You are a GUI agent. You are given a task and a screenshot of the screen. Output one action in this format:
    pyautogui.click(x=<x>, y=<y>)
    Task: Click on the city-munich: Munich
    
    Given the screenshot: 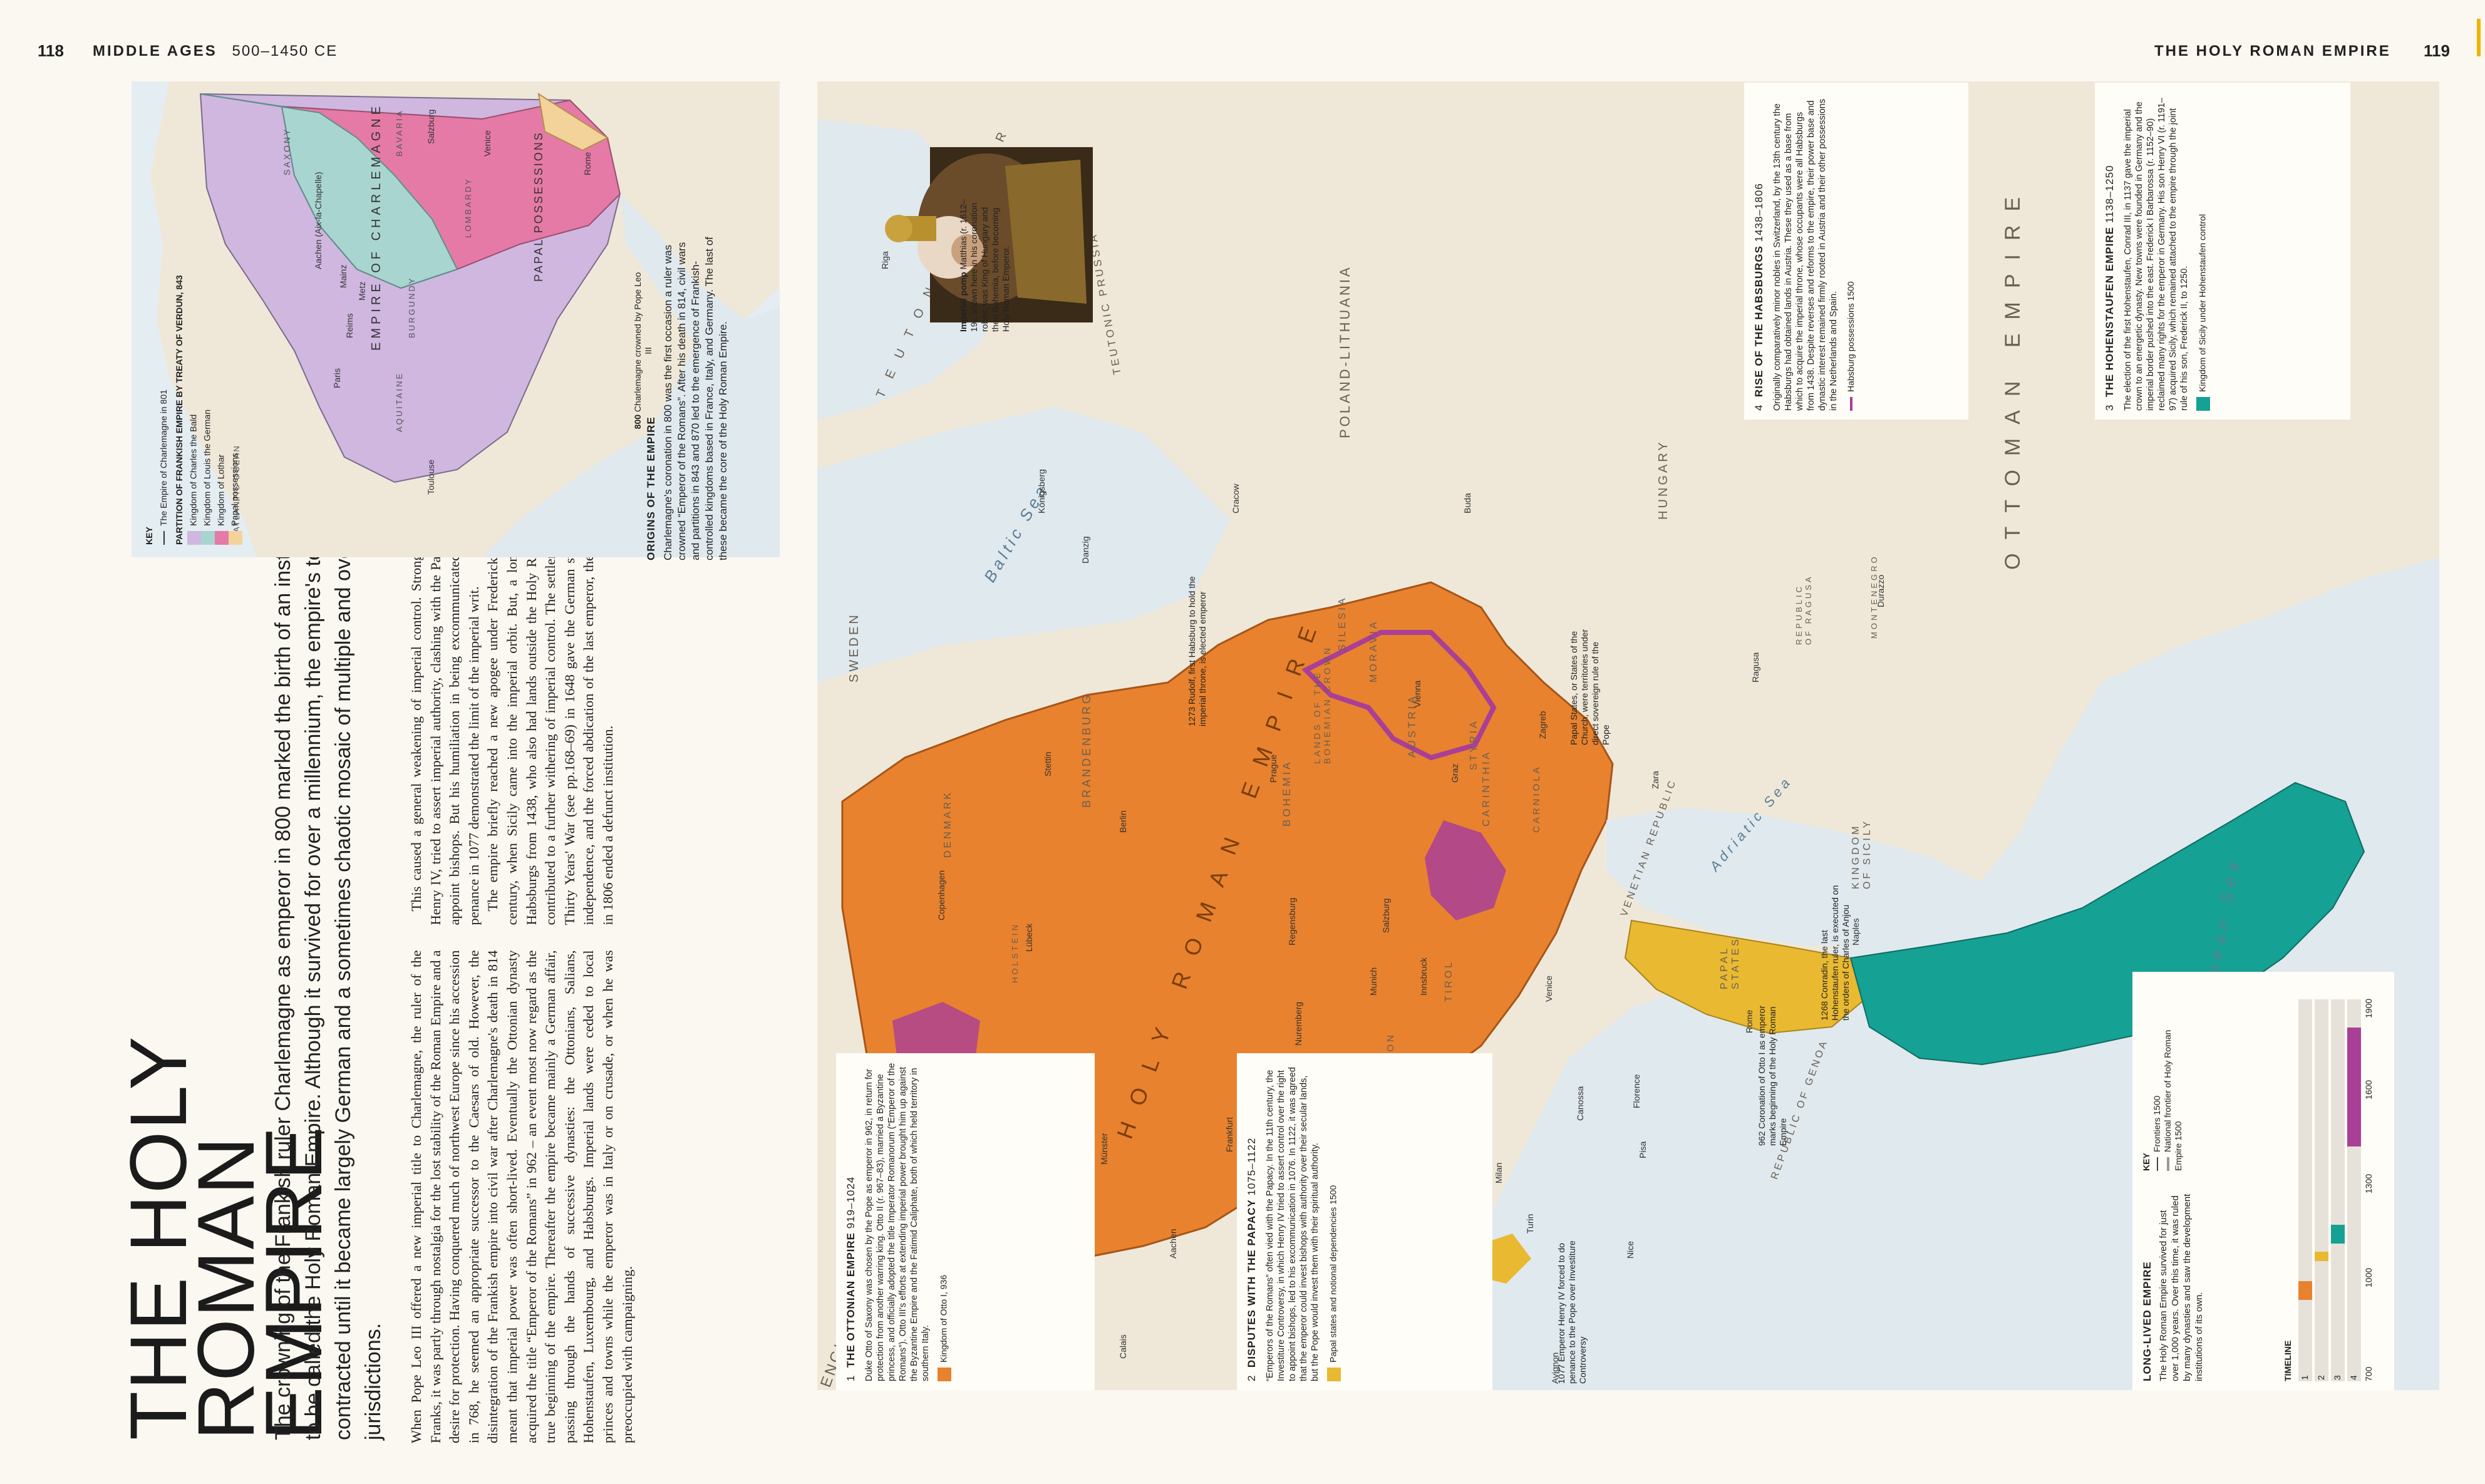 What is the action you would take?
    pyautogui.click(x=1373, y=981)
    